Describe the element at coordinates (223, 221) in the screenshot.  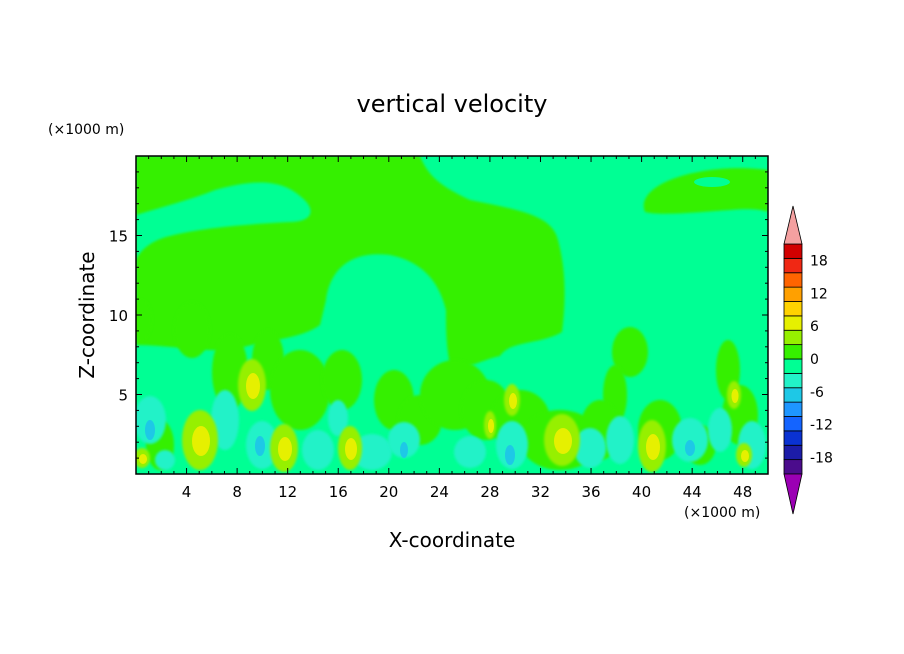
I see `upper-left-neutral-pocket` at that location.